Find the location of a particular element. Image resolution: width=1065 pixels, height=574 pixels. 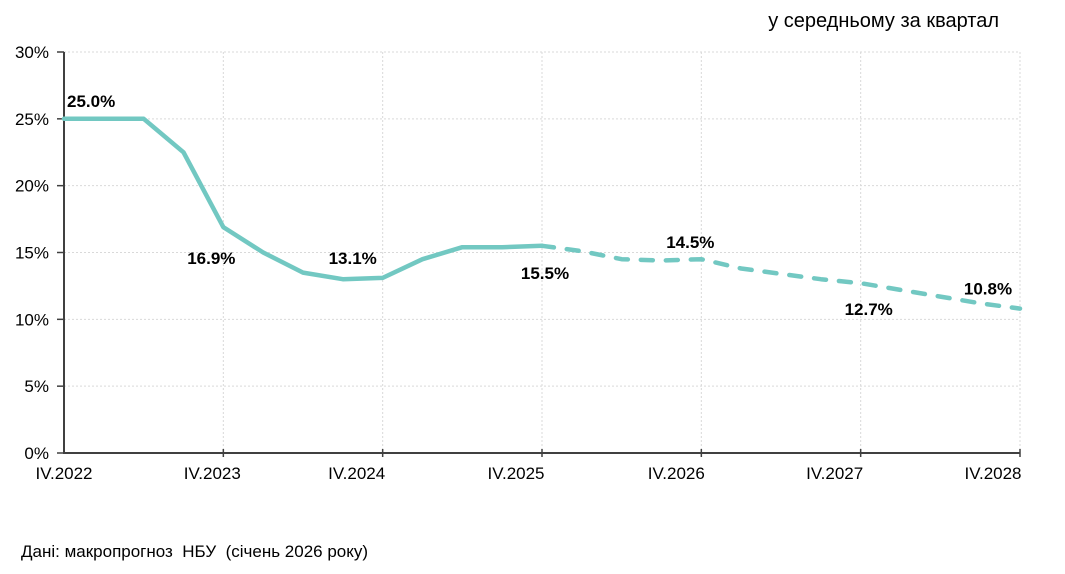

y-axis-tick-label: 30% is located at coordinates (32, 52).